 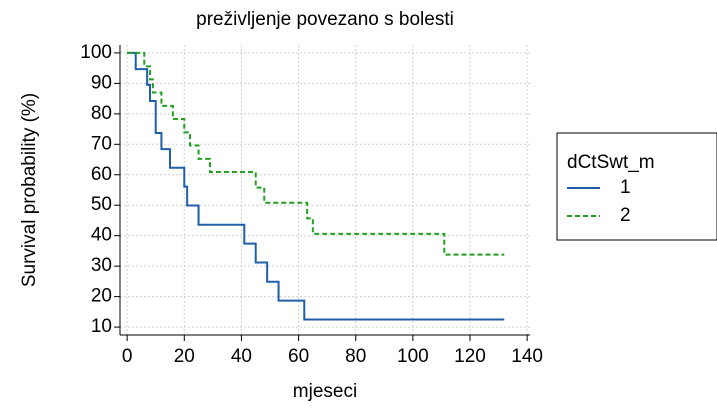 I want to click on legend-title: dCtSwt_m, so click(x=611, y=162).